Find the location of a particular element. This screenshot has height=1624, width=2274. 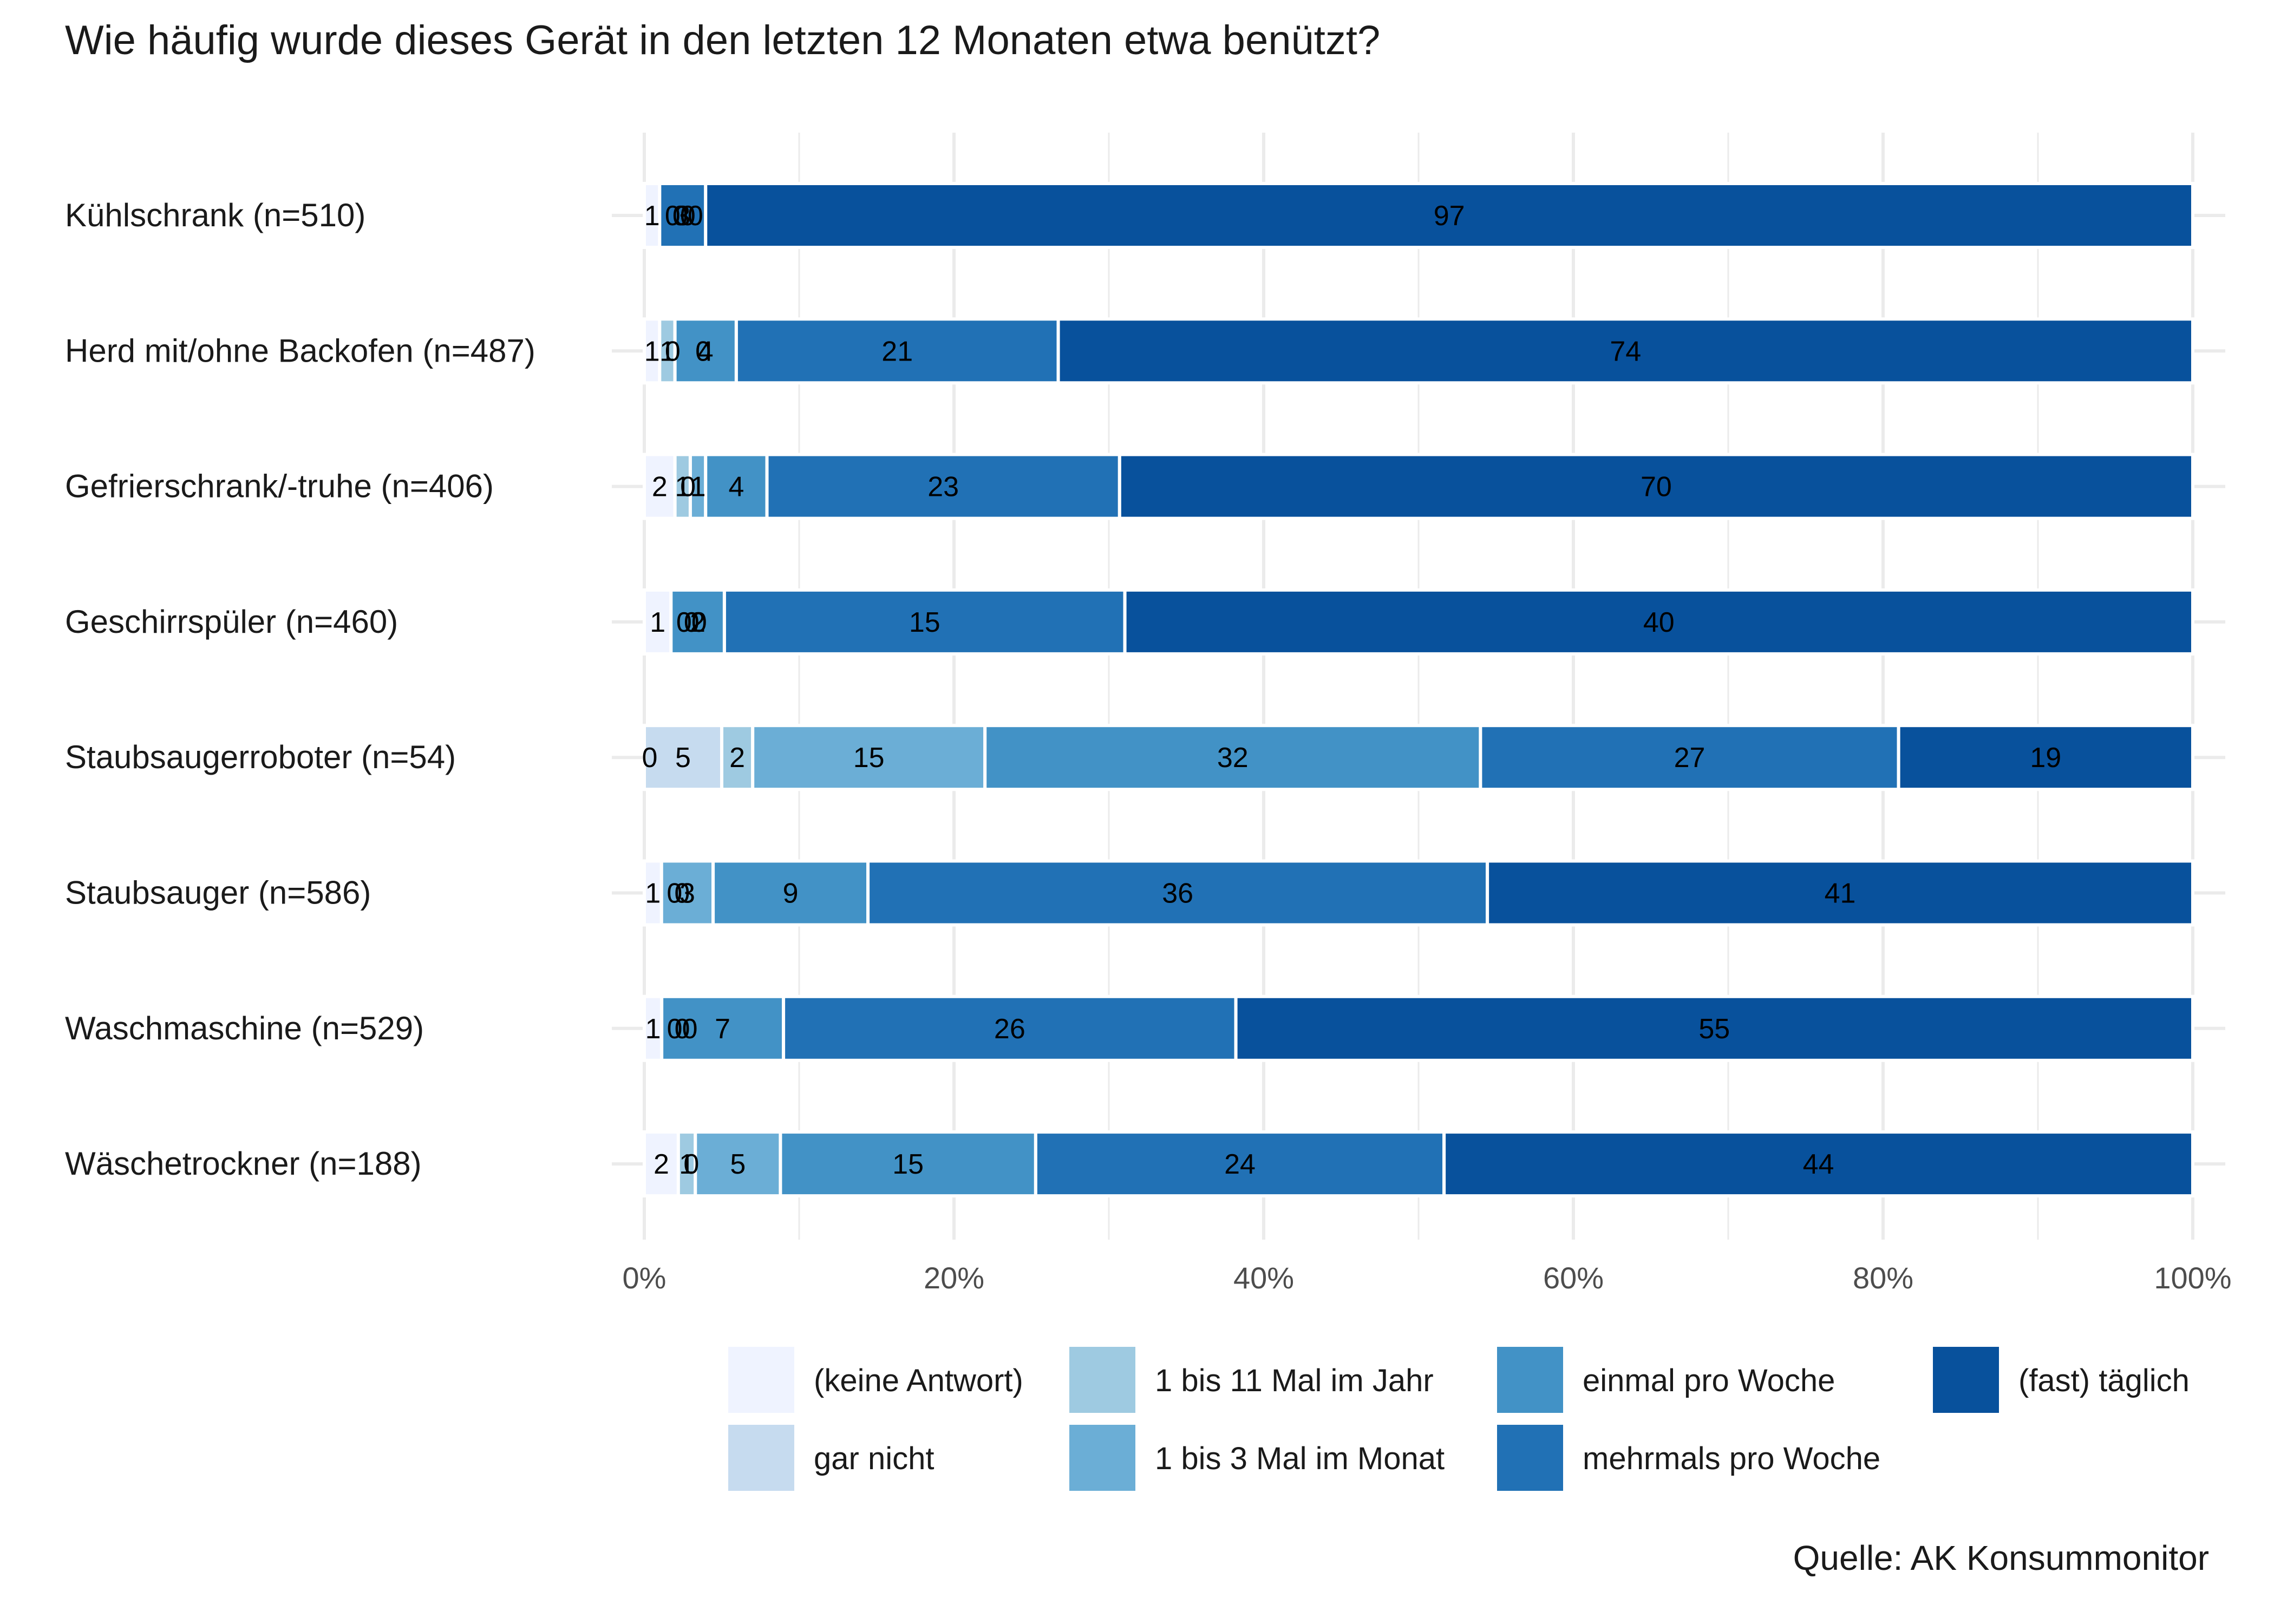

bar-value-label: 36 is located at coordinates (1177, 893).